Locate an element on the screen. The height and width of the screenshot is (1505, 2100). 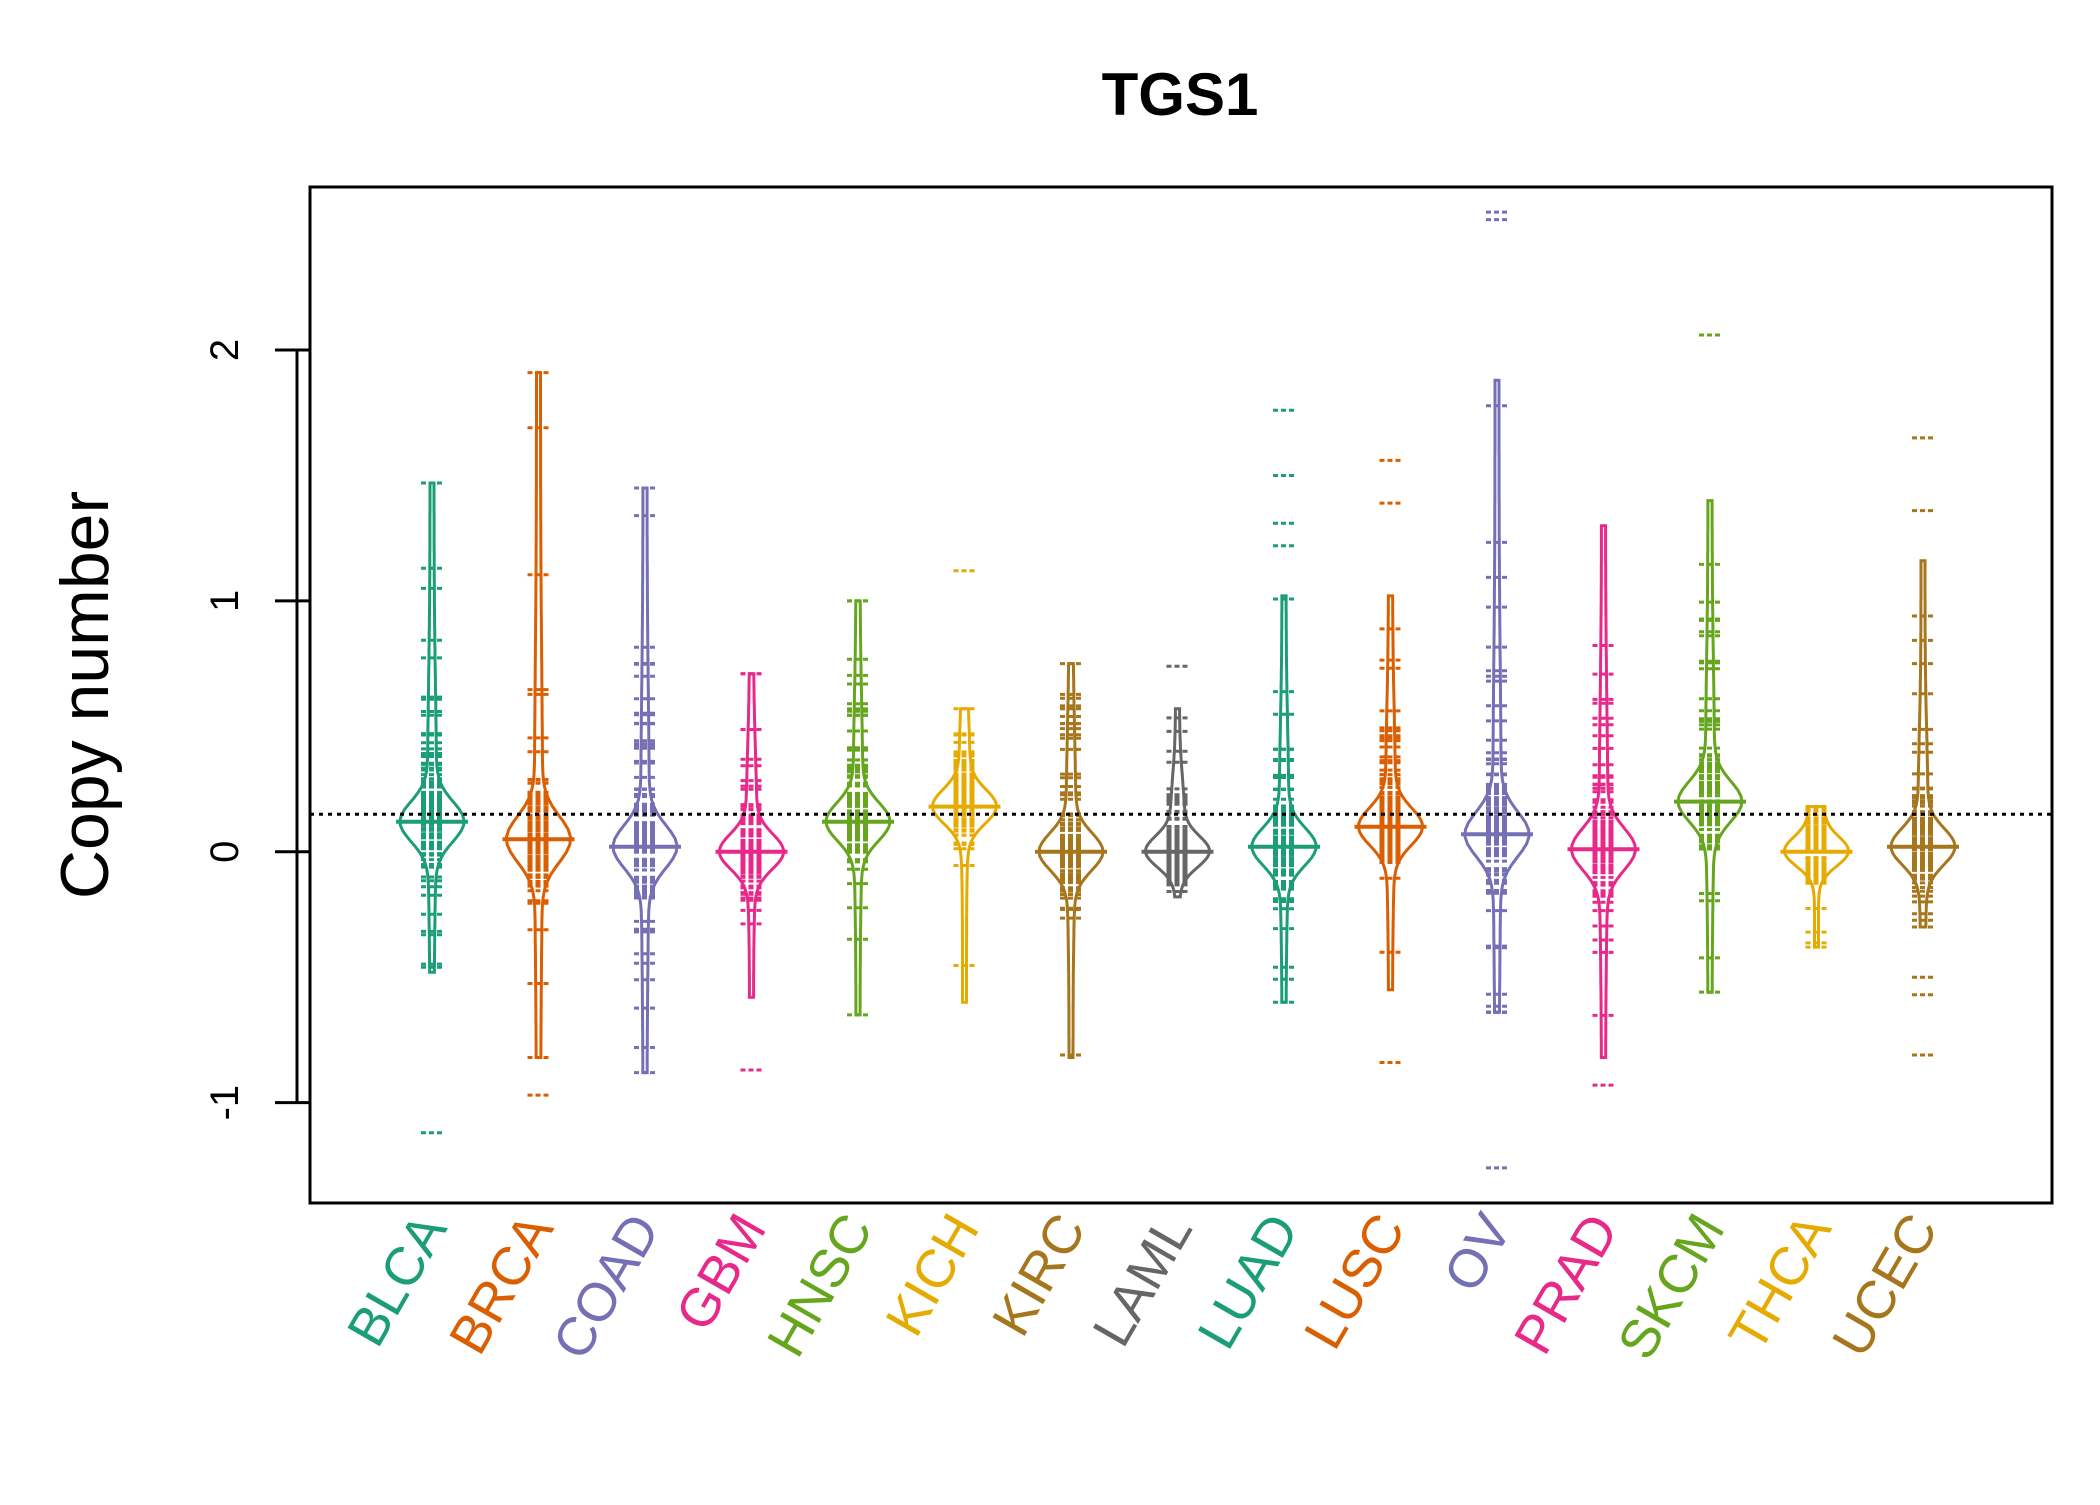
y-tick-label: 1 is located at coordinates (225, 601).